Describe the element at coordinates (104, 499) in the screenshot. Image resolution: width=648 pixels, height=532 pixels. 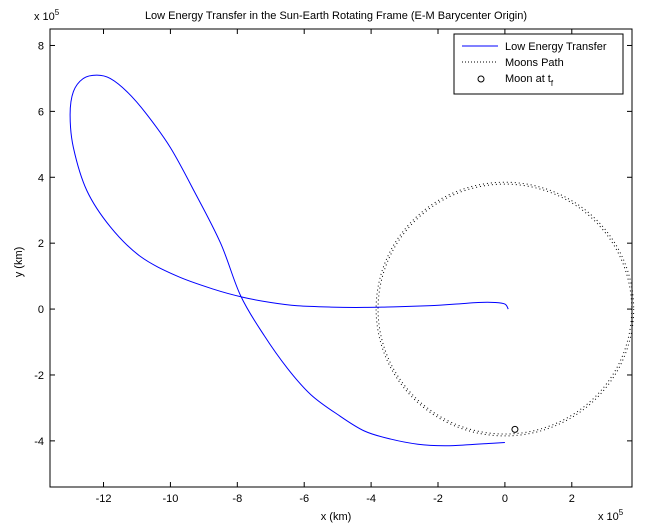
I see `x-tick-label: -12` at that location.